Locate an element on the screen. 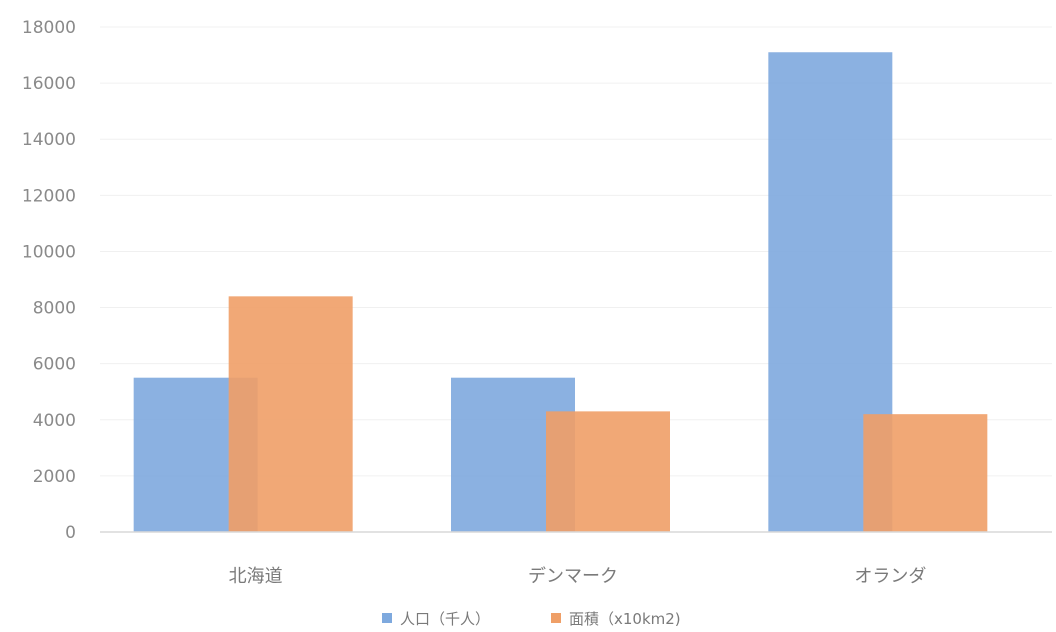 This screenshot has width=1056, height=632. y-tick-label: 6000 is located at coordinates (54, 365).